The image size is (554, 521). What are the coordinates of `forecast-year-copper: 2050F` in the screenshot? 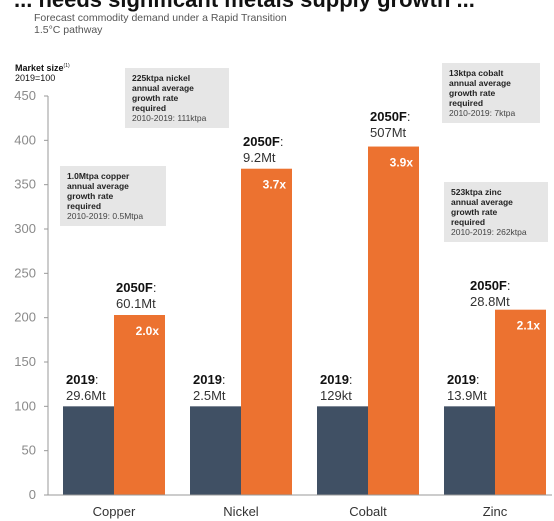 It's located at (134, 287).